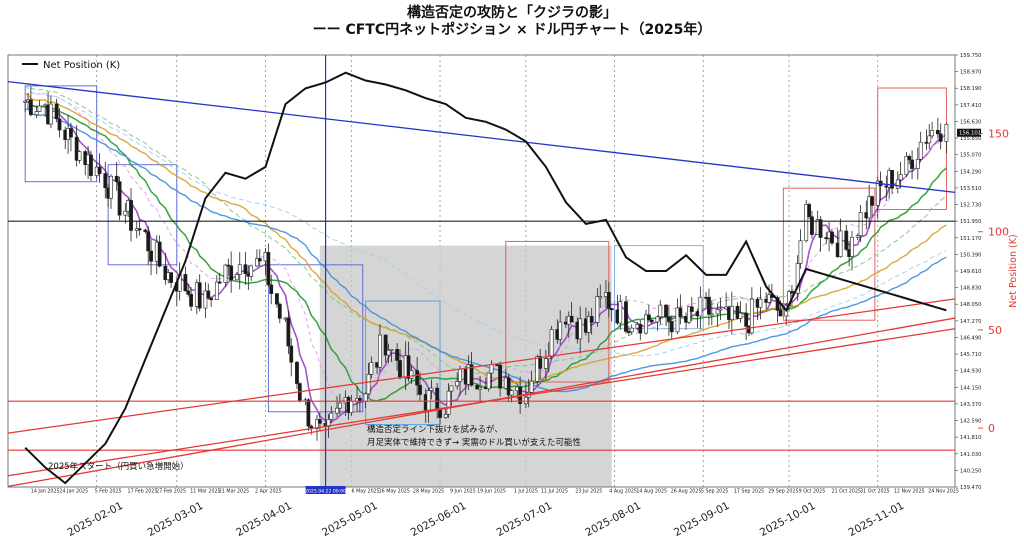 The image size is (1024, 543). What do you see at coordinates (970, 206) in the screenshot?
I see `price-tick-label: 152.730` at bounding box center [970, 206].